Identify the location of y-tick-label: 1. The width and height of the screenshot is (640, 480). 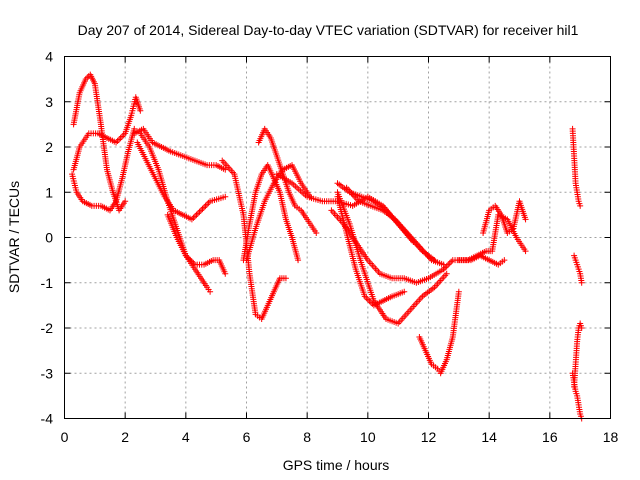
(49, 192).